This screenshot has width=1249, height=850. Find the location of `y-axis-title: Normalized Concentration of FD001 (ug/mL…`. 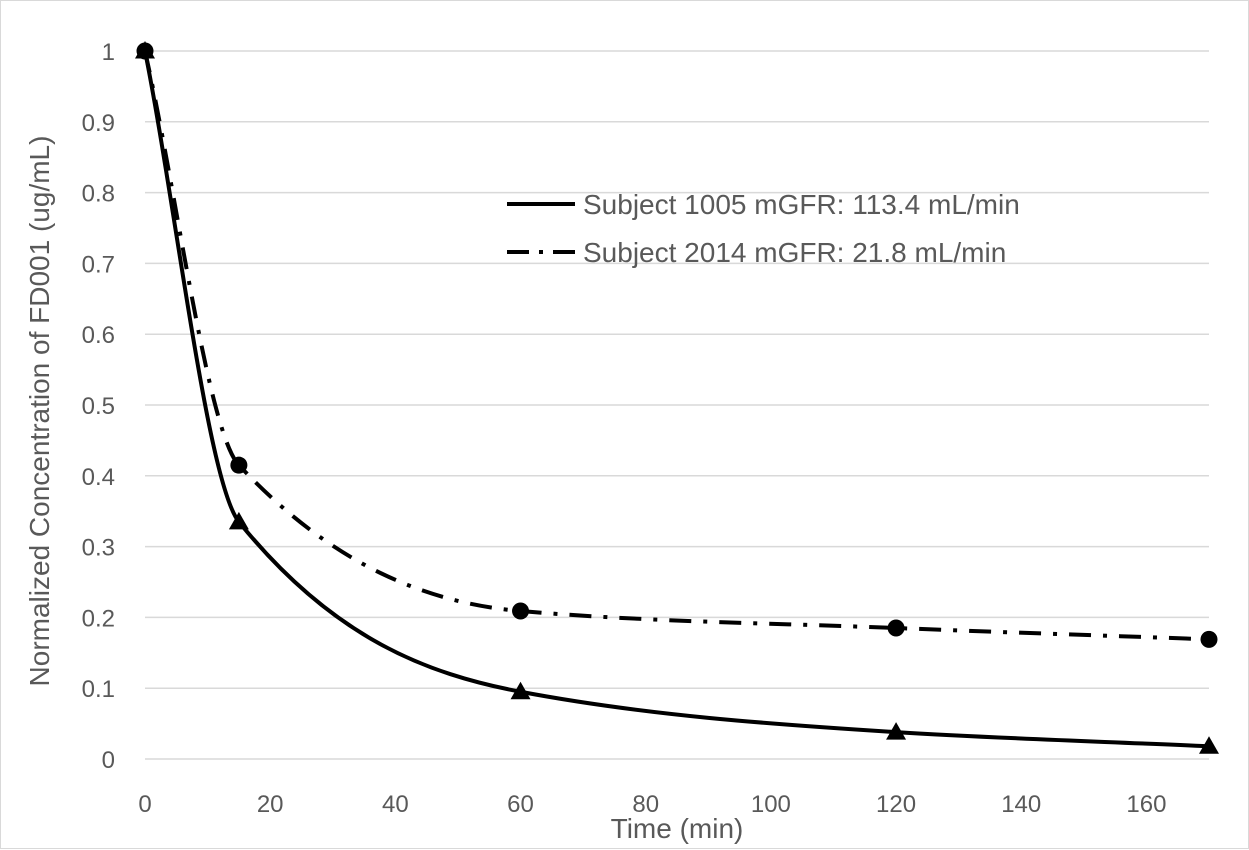

y-axis-title: Normalized Concentration of FD001 (ug/mL… is located at coordinates (39, 411).